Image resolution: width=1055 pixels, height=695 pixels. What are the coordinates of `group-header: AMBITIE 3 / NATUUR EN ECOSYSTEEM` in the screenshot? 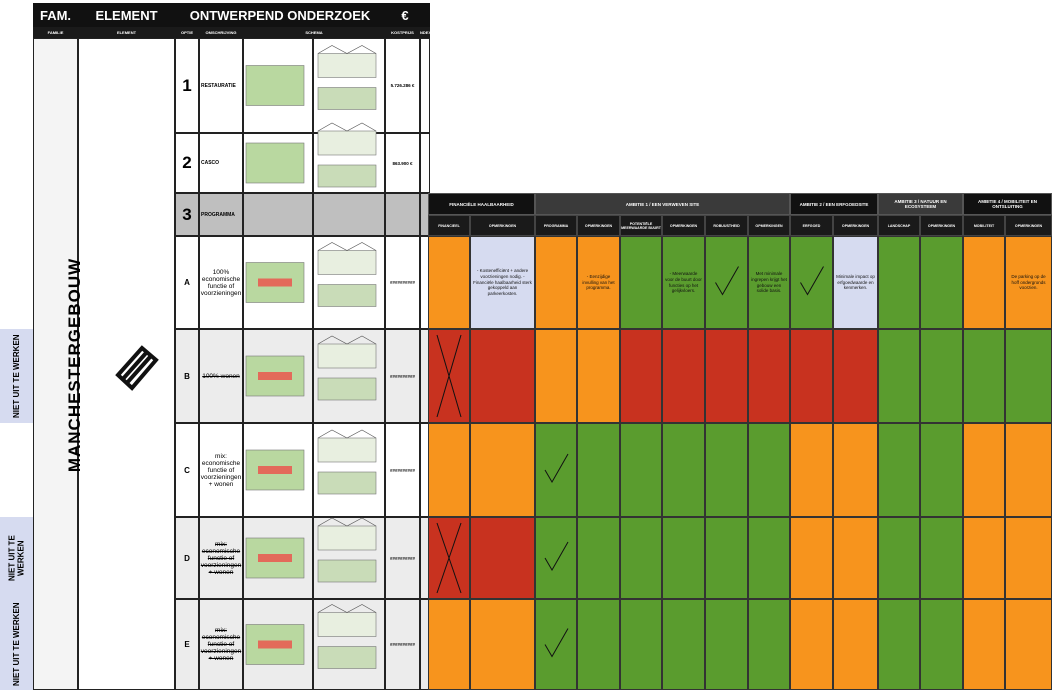 It's located at (920, 204).